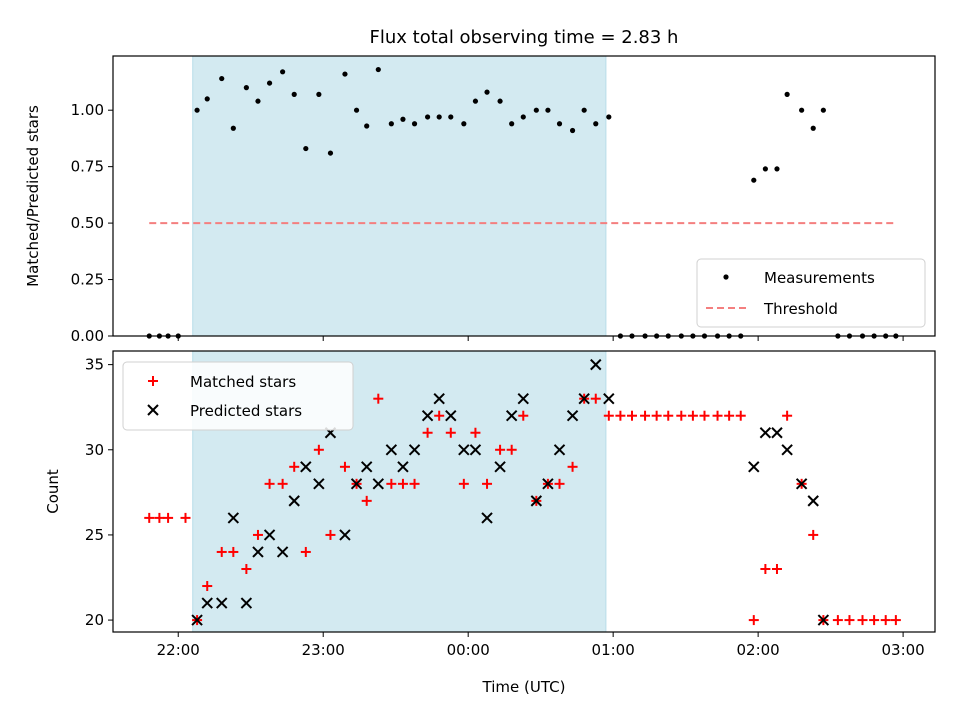 This screenshot has height=724, width=960. What do you see at coordinates (243, 382) in the screenshot?
I see `legend-label-matched: Matched stars` at bounding box center [243, 382].